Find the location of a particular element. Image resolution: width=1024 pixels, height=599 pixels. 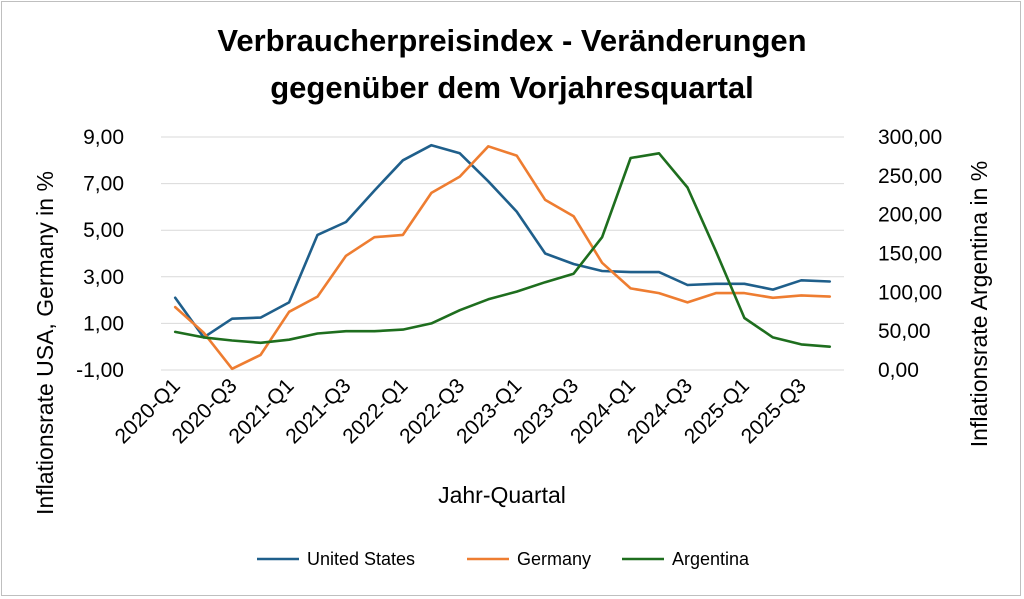

y2-tick-label: 50,00 is located at coordinates (904, 331).